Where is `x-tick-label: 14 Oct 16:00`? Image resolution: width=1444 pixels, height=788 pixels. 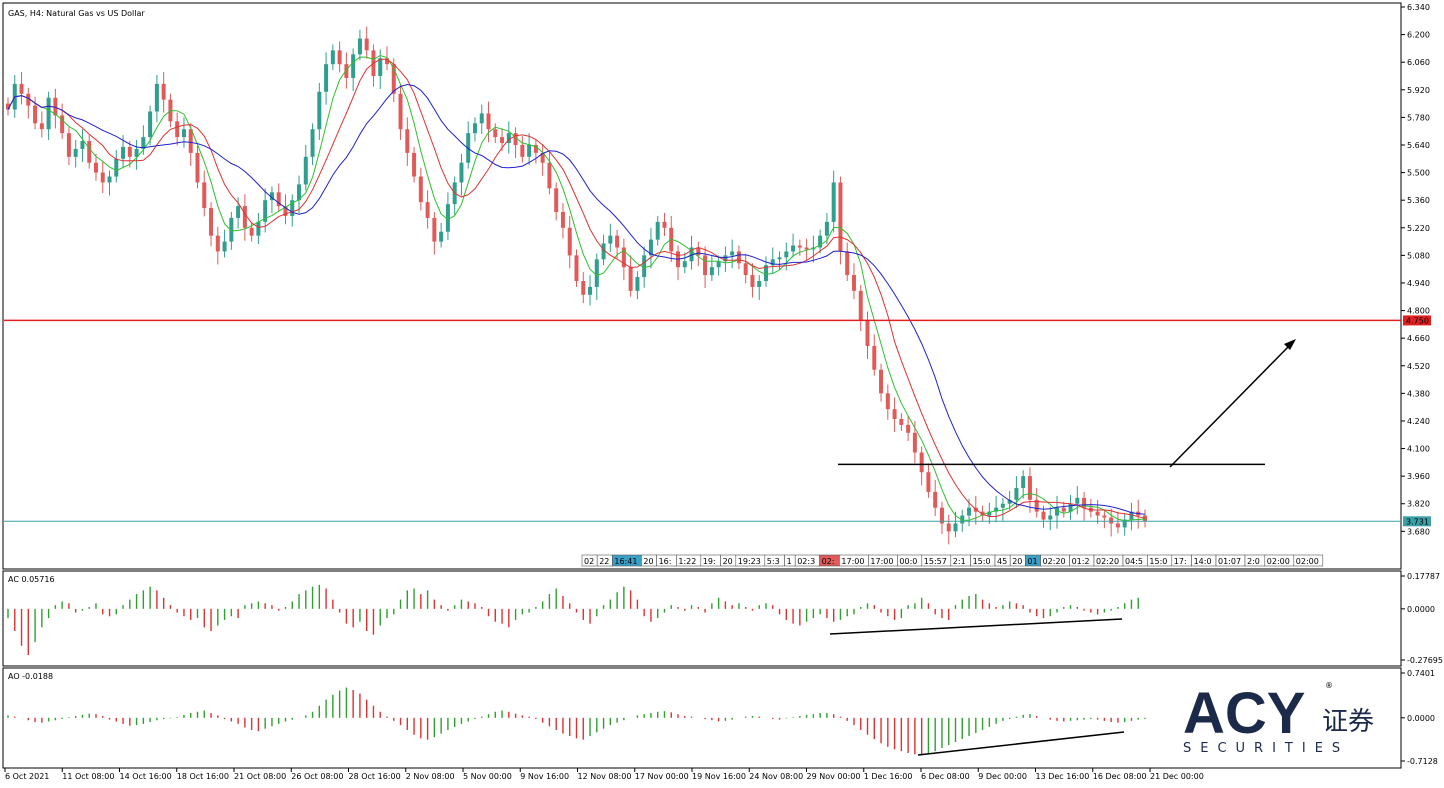 x-tick-label: 14 Oct 16:00 is located at coordinates (146, 776).